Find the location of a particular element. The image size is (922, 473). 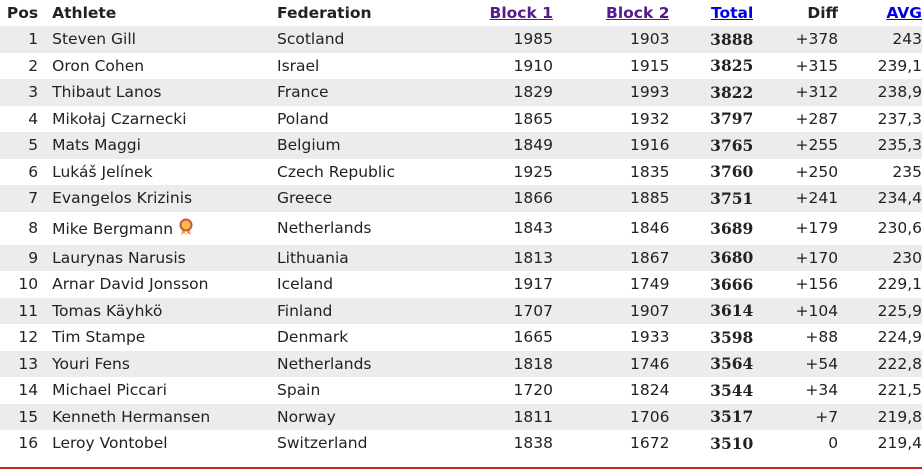

athlete: Evangelos Krizinis is located at coordinates (164, 198).